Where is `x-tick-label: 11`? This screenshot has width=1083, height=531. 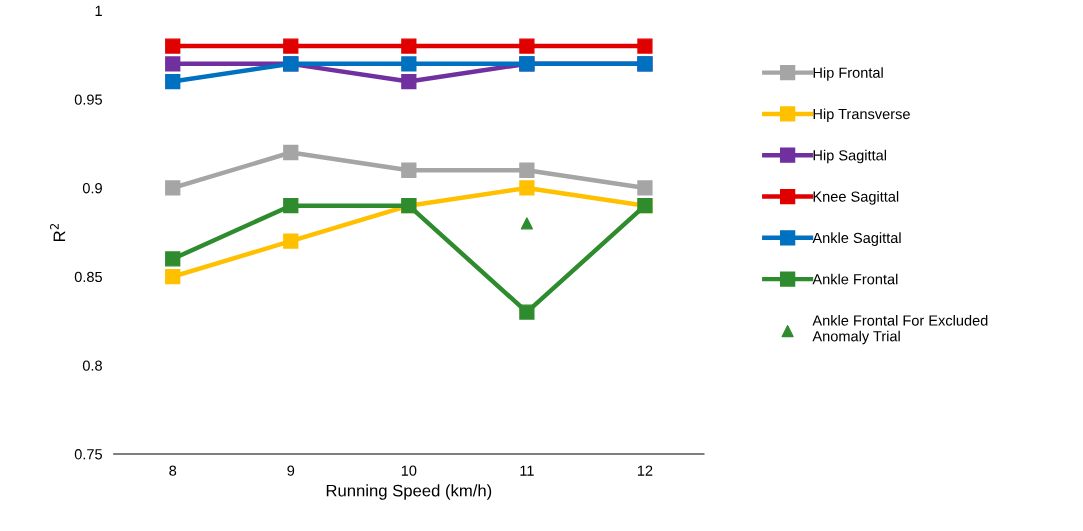
x-tick-label: 11 is located at coordinates (527, 470).